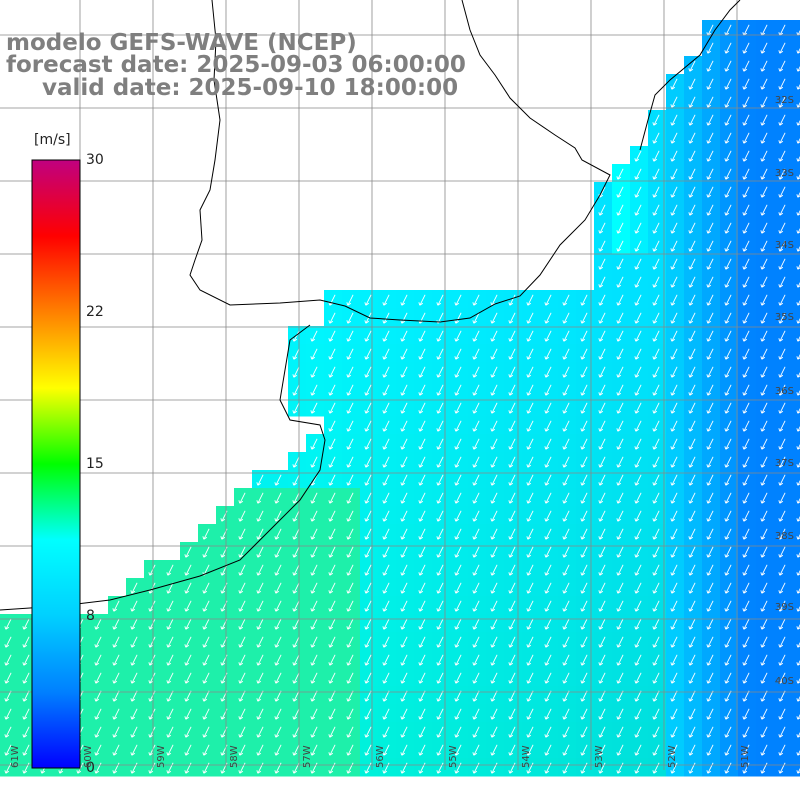  Describe the element at coordinates (250, 88) in the screenshot. I see `title-valid-date: valid date: 2025-09-10 18:00:00` at that location.